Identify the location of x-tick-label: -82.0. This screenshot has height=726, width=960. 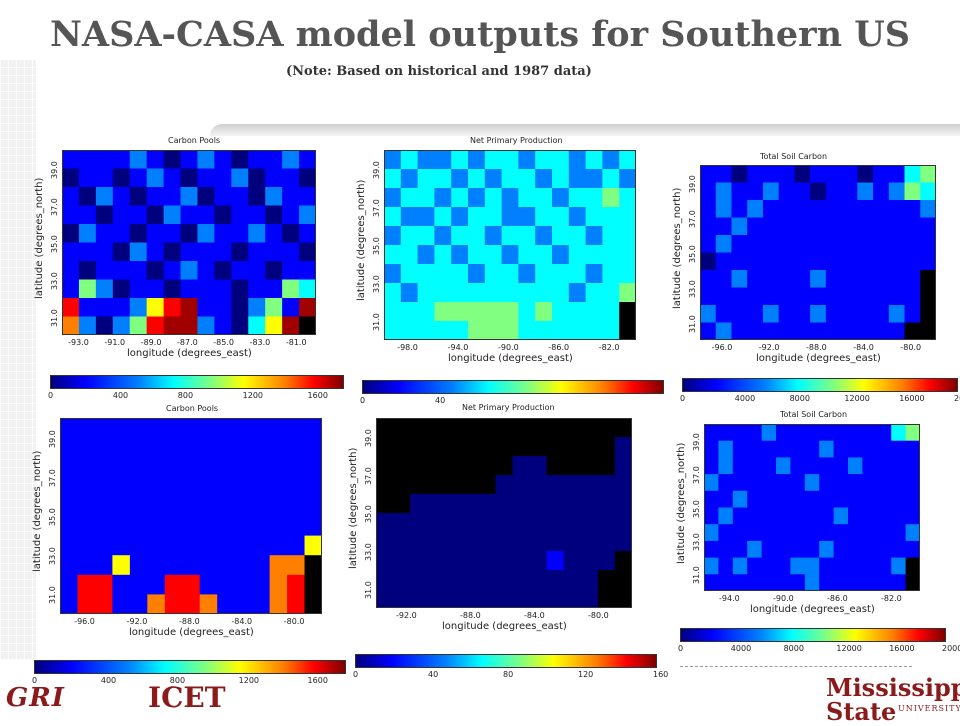
(891, 598).